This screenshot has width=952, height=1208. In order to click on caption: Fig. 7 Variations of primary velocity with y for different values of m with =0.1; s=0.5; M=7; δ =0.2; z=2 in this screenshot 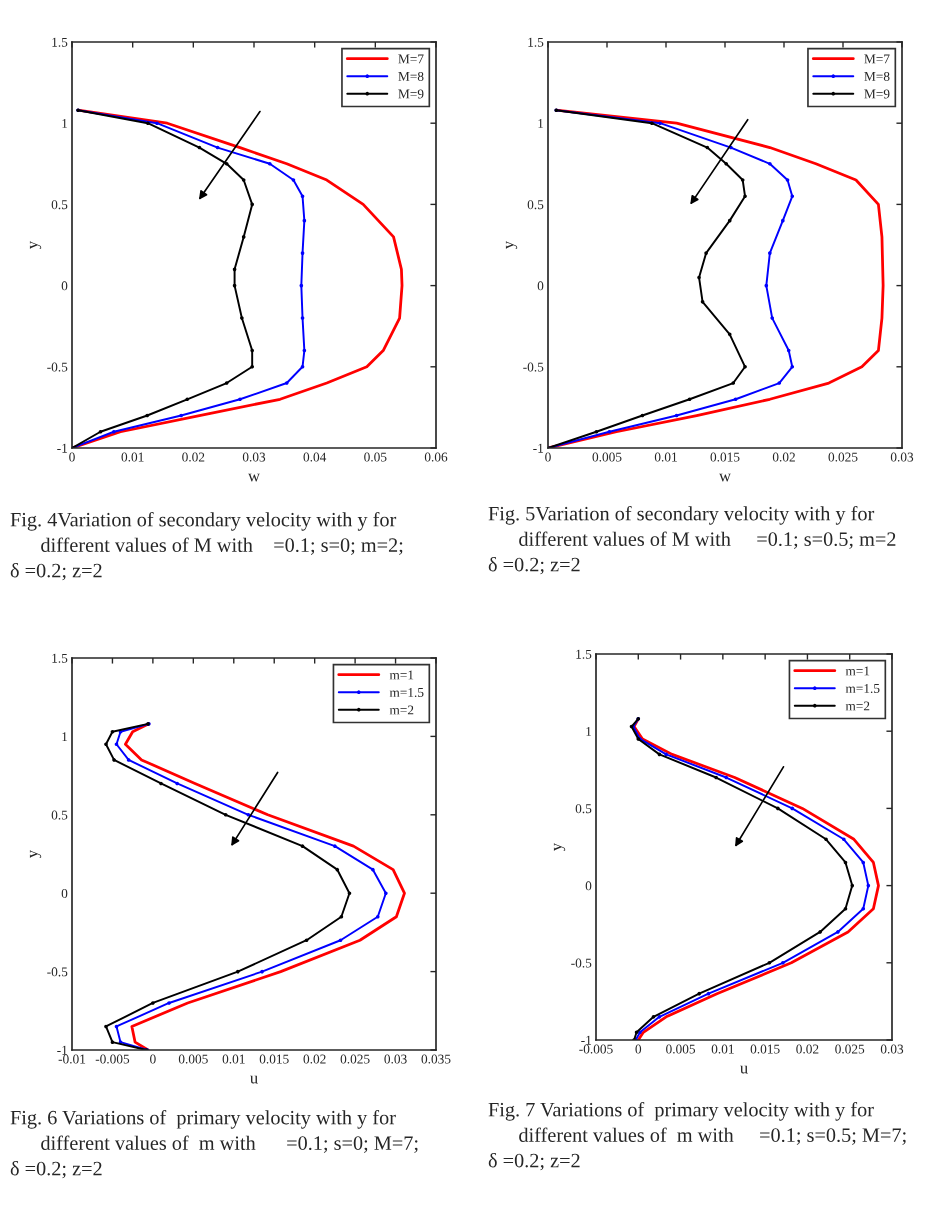, I will do `click(697, 1136)`.